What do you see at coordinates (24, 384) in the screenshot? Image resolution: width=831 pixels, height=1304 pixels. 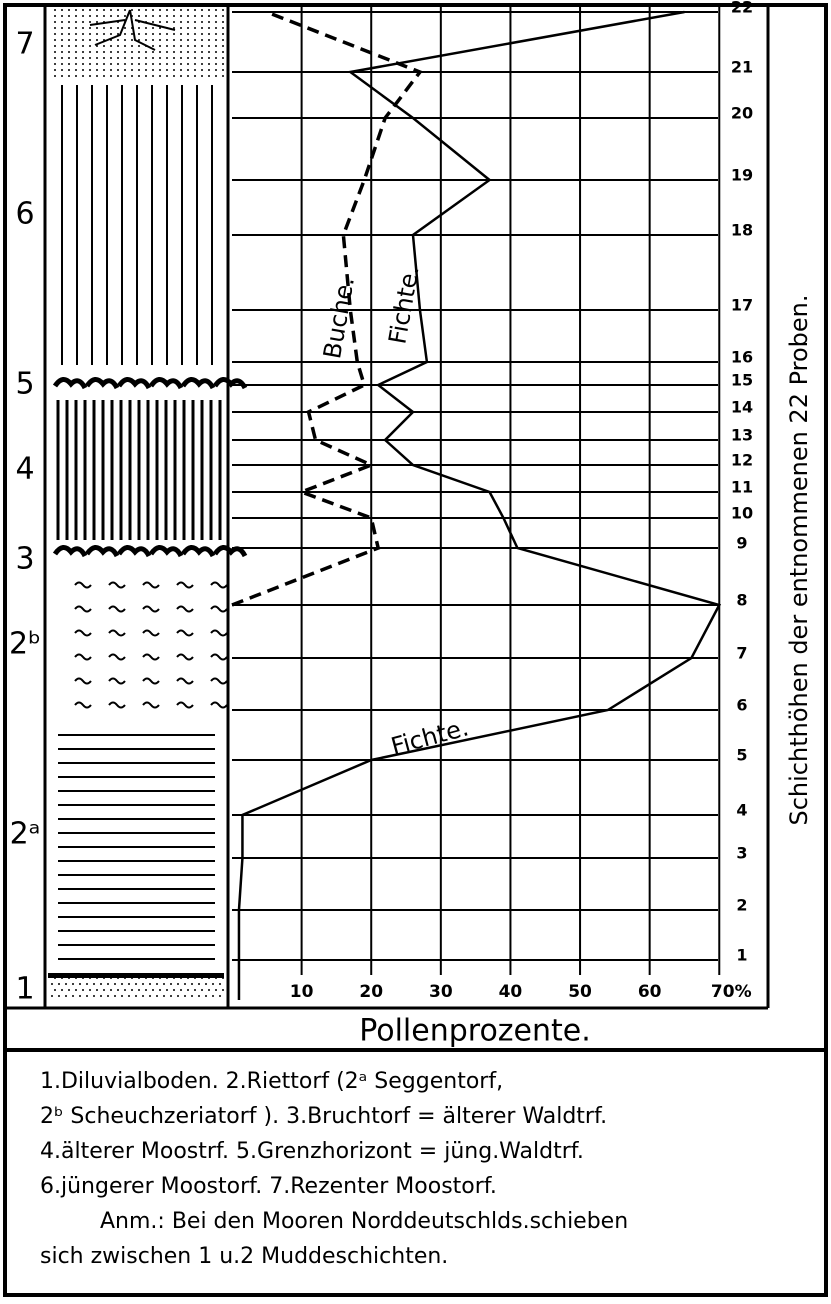 I see `layer-label: 5` at bounding box center [24, 384].